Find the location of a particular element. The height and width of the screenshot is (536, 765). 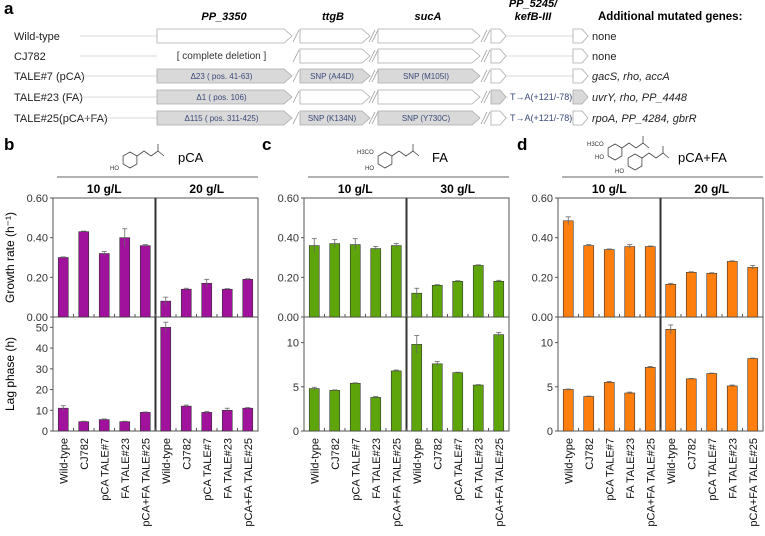

carbon-chain-icon is located at coordinates (405, 153).